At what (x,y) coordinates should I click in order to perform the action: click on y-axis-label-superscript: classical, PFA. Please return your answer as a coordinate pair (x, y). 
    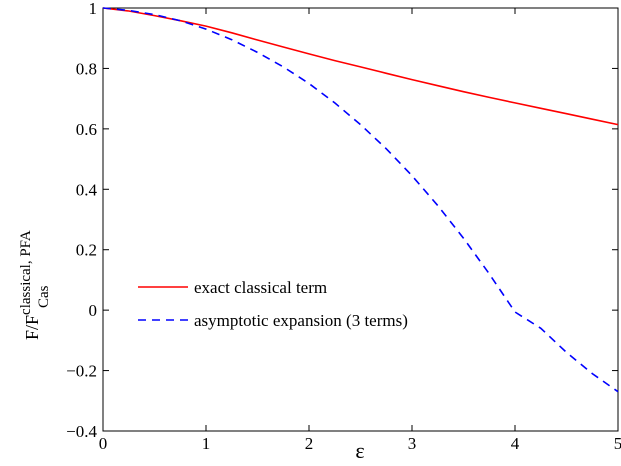
    Looking at the image, I should click on (26, 272).